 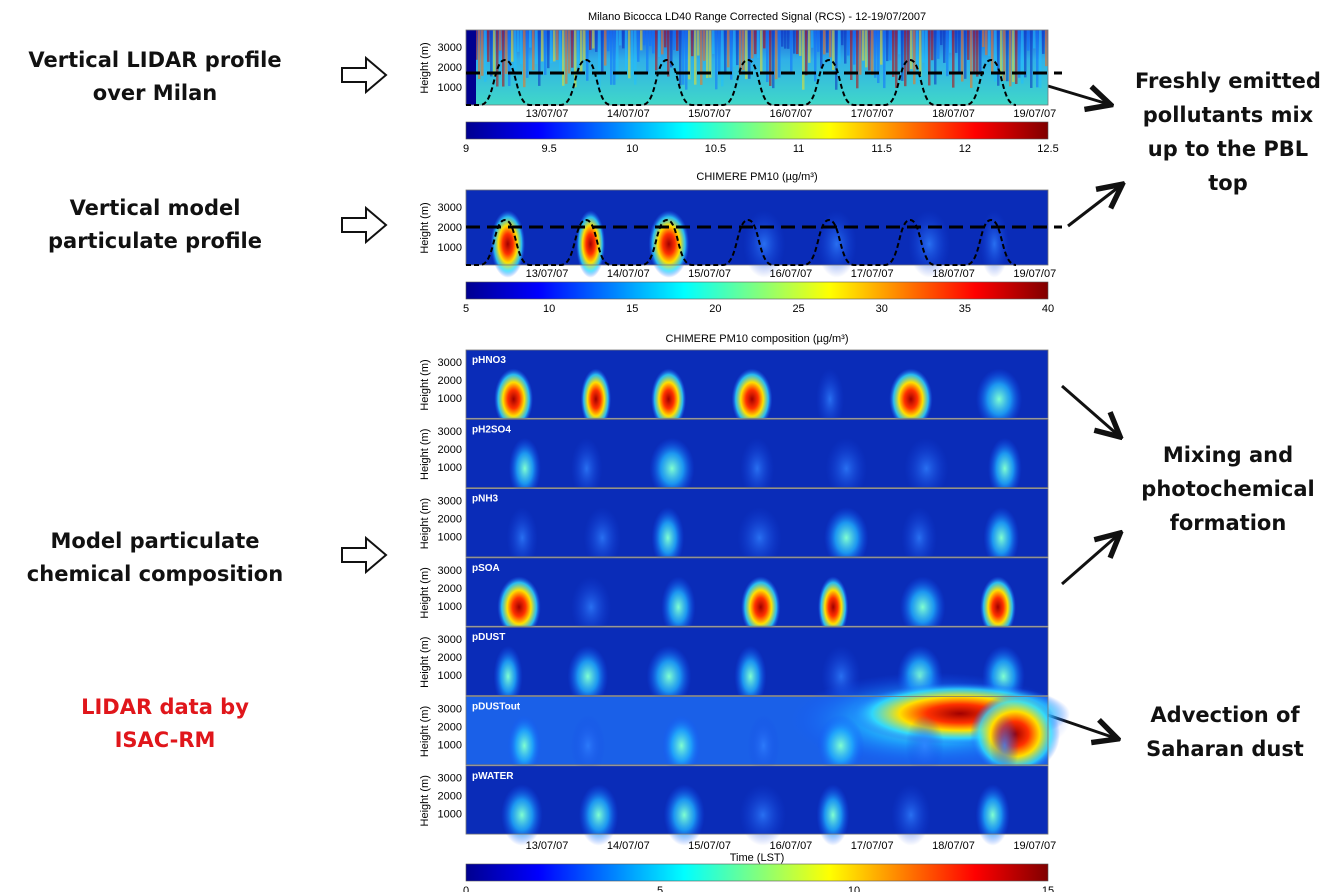 What do you see at coordinates (155, 574) in the screenshot?
I see `left-label: chemical composition` at bounding box center [155, 574].